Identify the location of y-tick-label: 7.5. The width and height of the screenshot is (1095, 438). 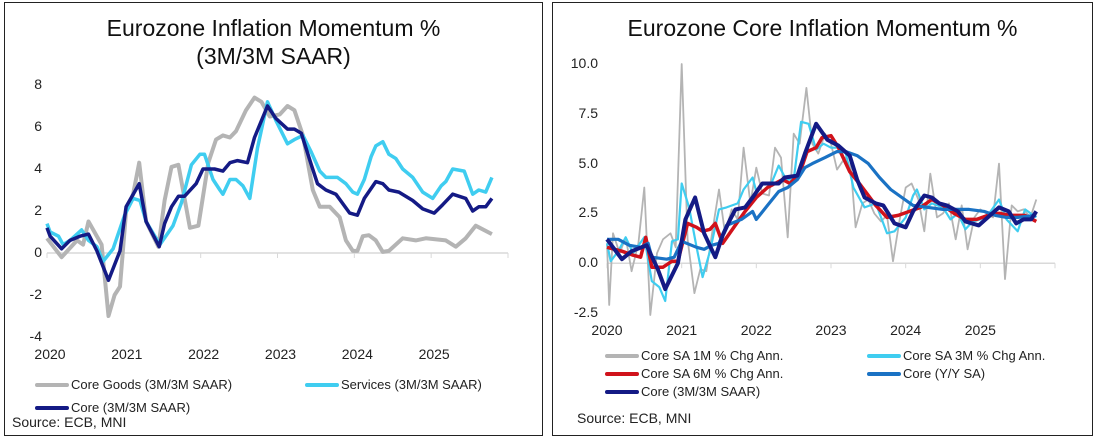
(588, 112).